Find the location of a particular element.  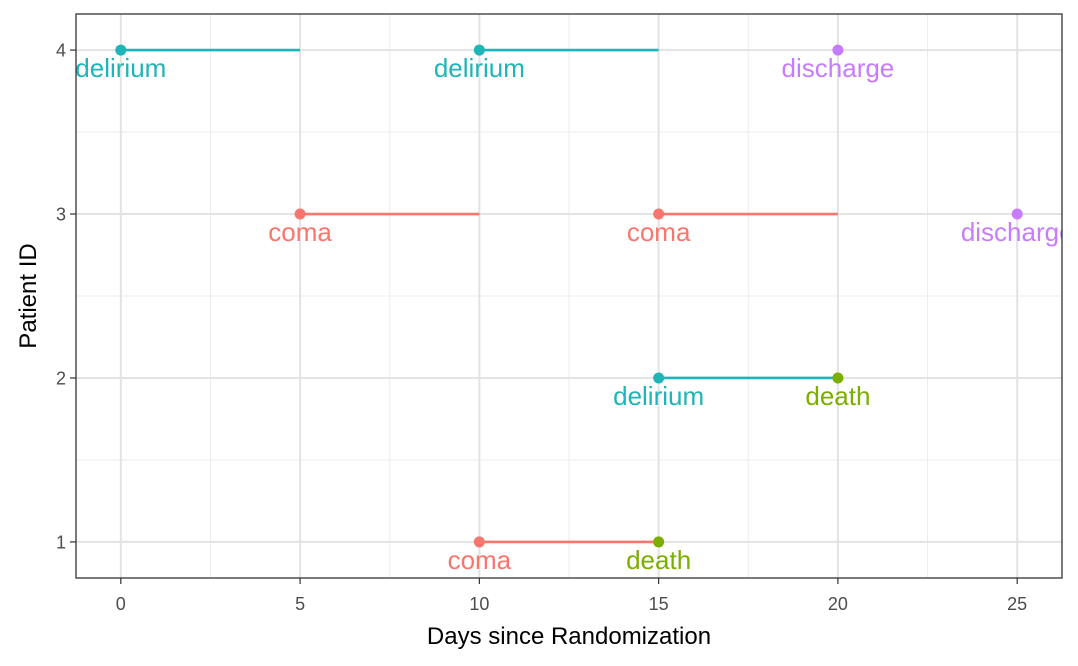

x-tick-label: 15 is located at coordinates (659, 604).